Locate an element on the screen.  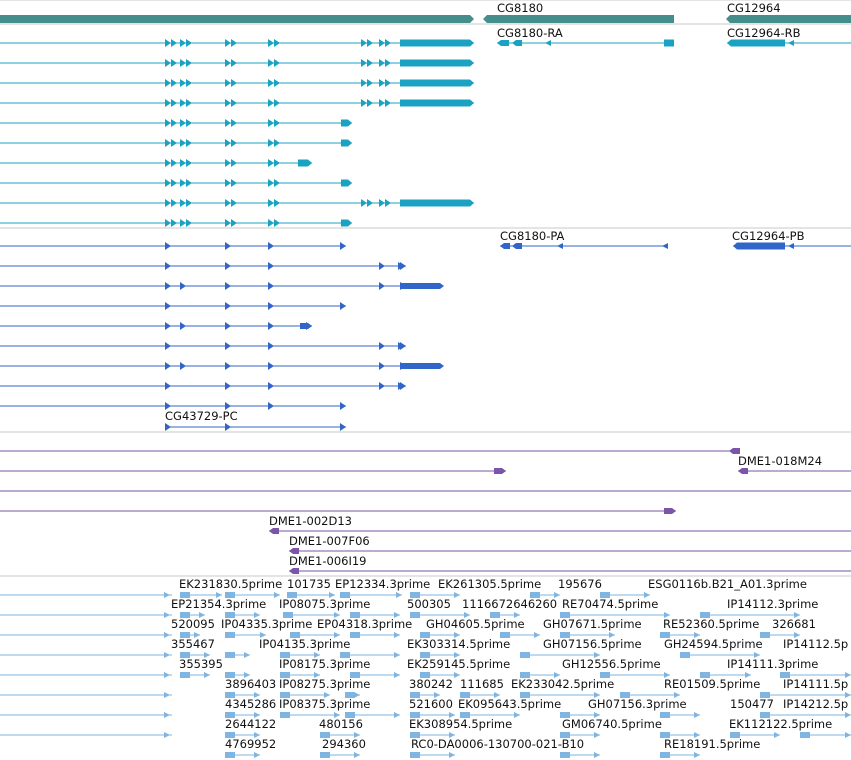
est-label: 380242 is located at coordinates (431, 684).